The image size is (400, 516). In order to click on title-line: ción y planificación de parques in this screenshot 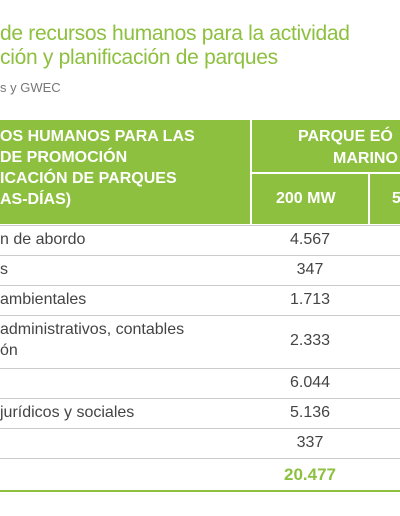, I will do `click(139, 57)`.